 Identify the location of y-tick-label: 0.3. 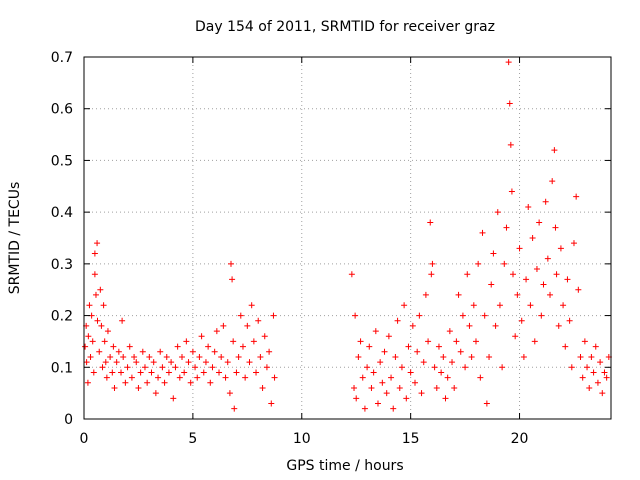
(62, 265).